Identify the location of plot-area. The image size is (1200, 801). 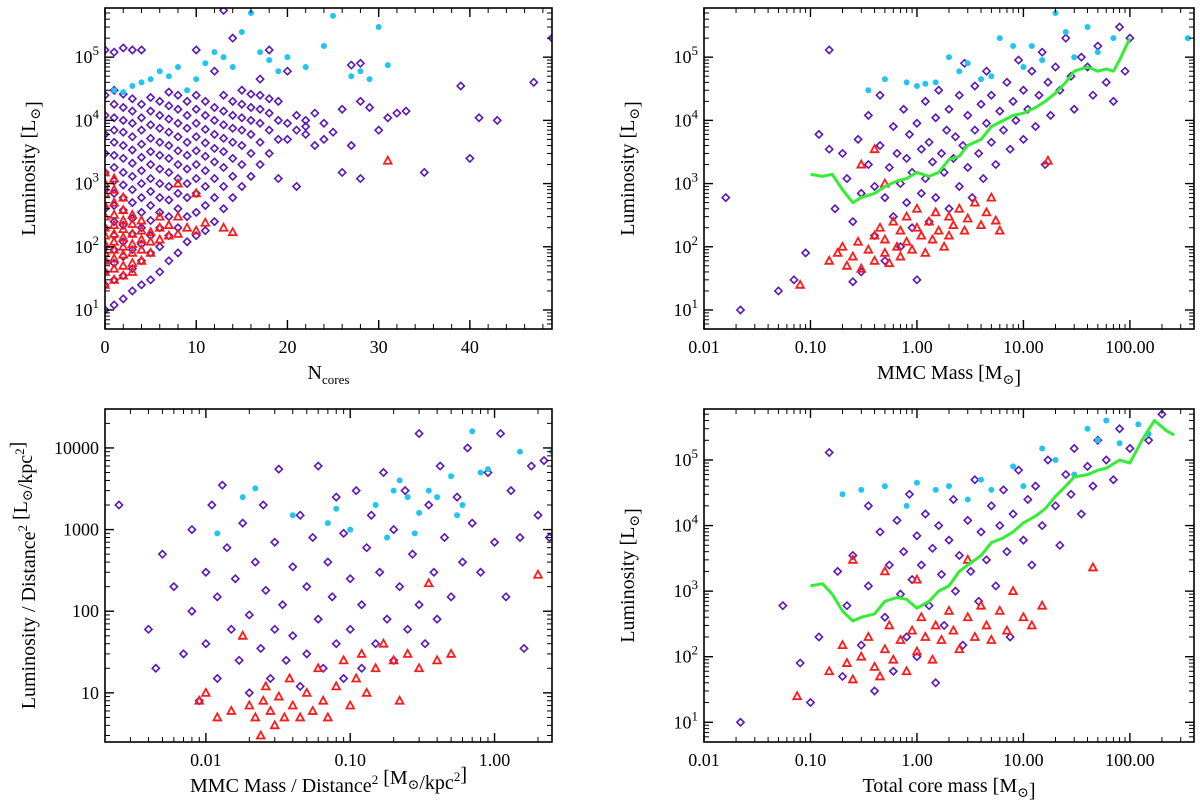
(328, 161).